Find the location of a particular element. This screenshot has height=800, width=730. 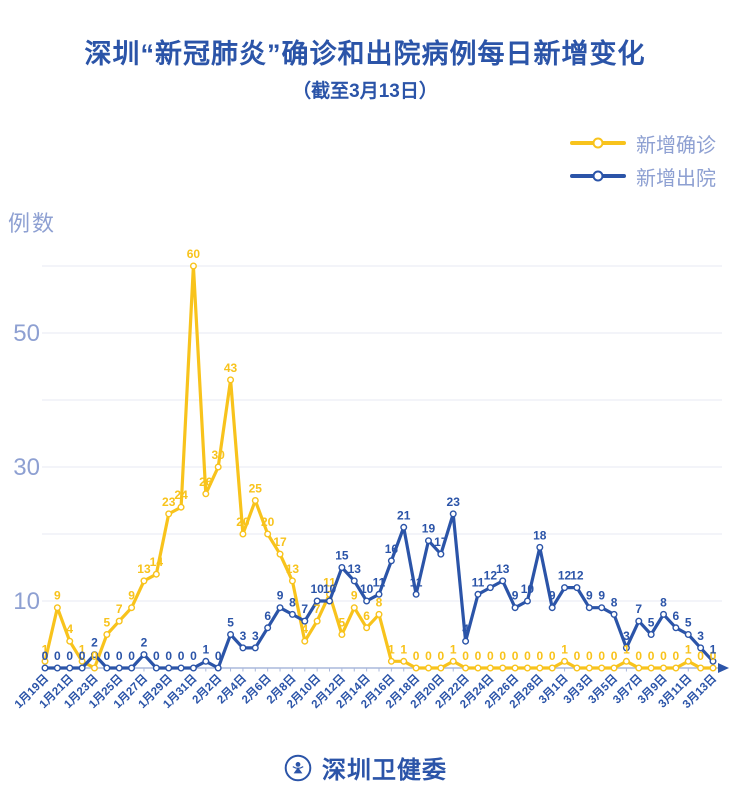

data-label-discharged: 1 is located at coordinates (205, 649).